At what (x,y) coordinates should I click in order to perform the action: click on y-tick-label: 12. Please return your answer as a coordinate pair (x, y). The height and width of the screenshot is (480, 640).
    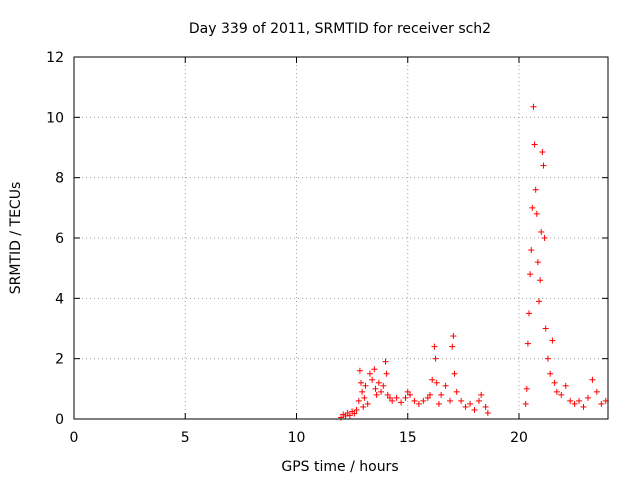
    Looking at the image, I should click on (55, 58).